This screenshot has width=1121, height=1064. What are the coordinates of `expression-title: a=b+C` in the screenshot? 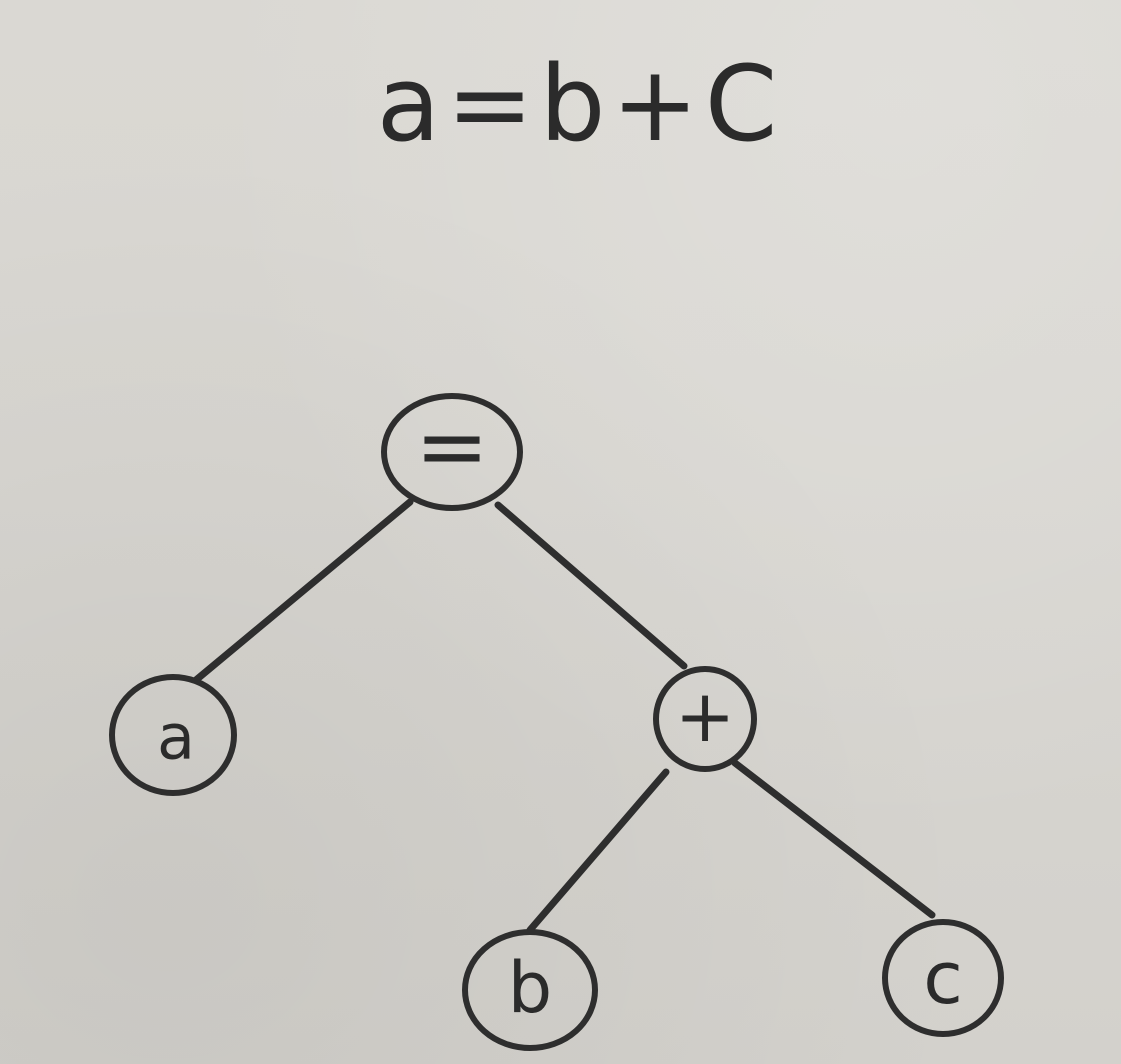 It's located at (580, 104).